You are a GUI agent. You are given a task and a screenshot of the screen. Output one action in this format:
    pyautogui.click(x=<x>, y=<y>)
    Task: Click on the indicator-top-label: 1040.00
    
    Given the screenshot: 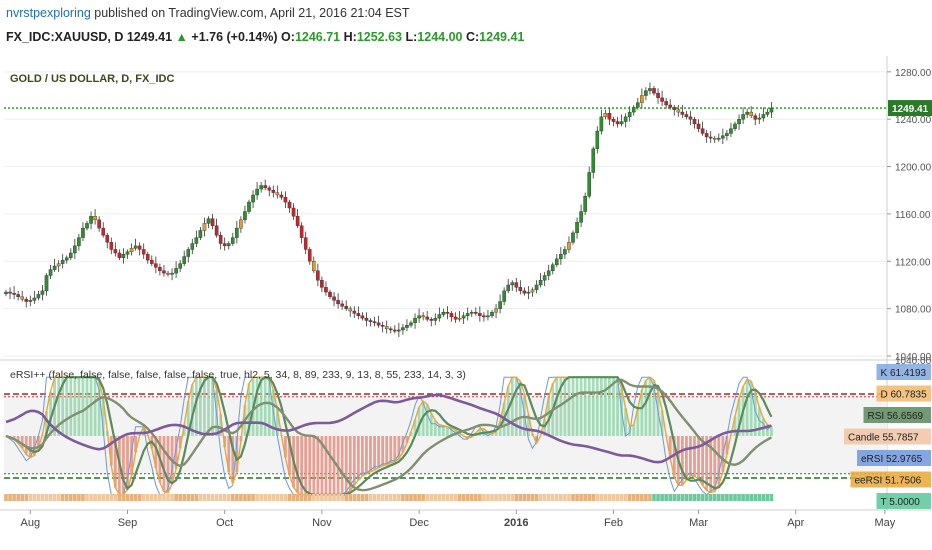 What is the action you would take?
    pyautogui.click(x=913, y=361)
    